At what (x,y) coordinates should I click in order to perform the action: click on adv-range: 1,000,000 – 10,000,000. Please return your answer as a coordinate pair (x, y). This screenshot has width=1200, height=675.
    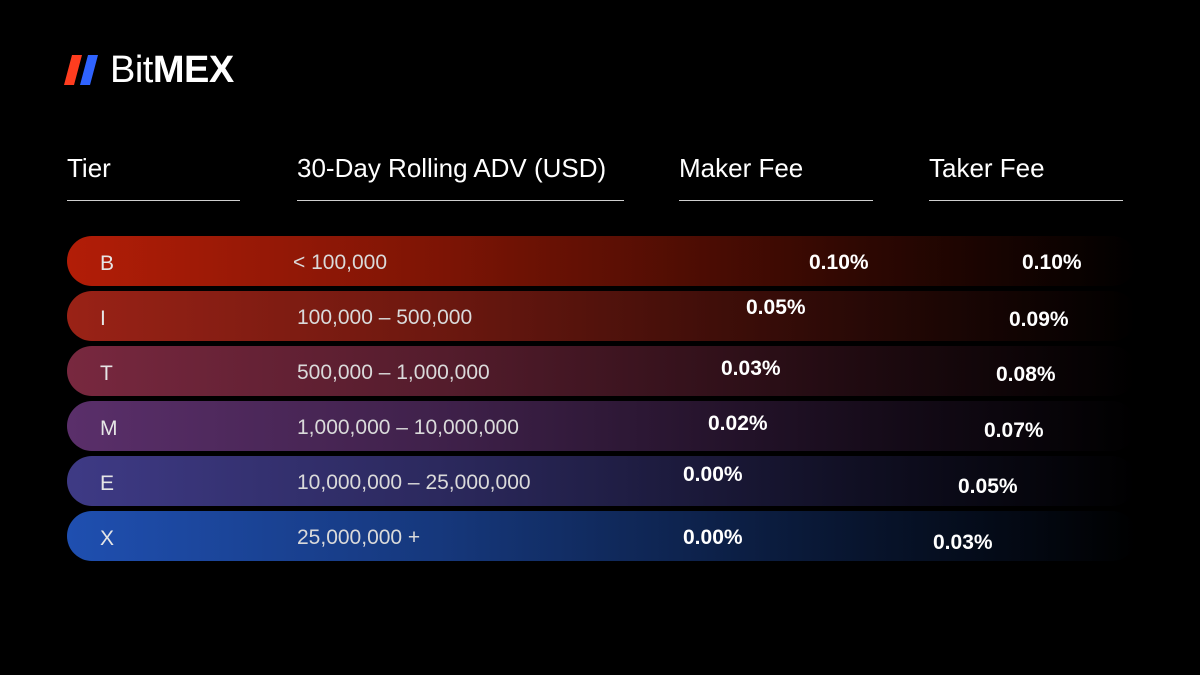
    Looking at the image, I should click on (408, 427).